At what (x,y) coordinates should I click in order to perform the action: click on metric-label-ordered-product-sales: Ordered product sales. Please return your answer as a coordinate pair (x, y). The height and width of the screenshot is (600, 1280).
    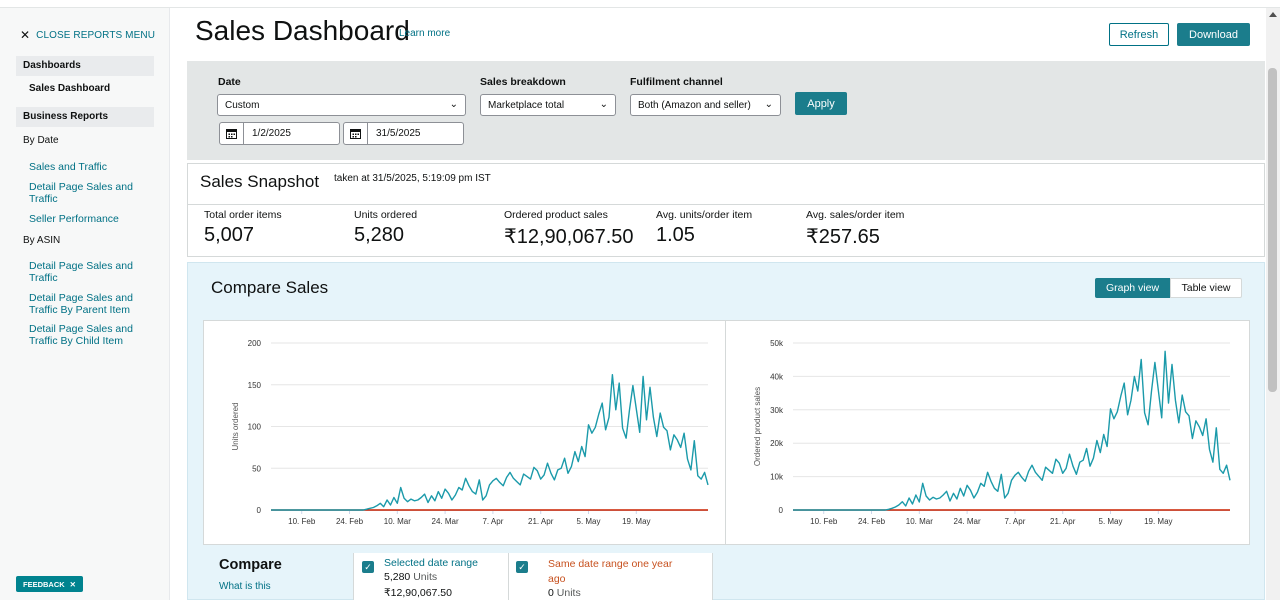
    Looking at the image, I should click on (556, 215).